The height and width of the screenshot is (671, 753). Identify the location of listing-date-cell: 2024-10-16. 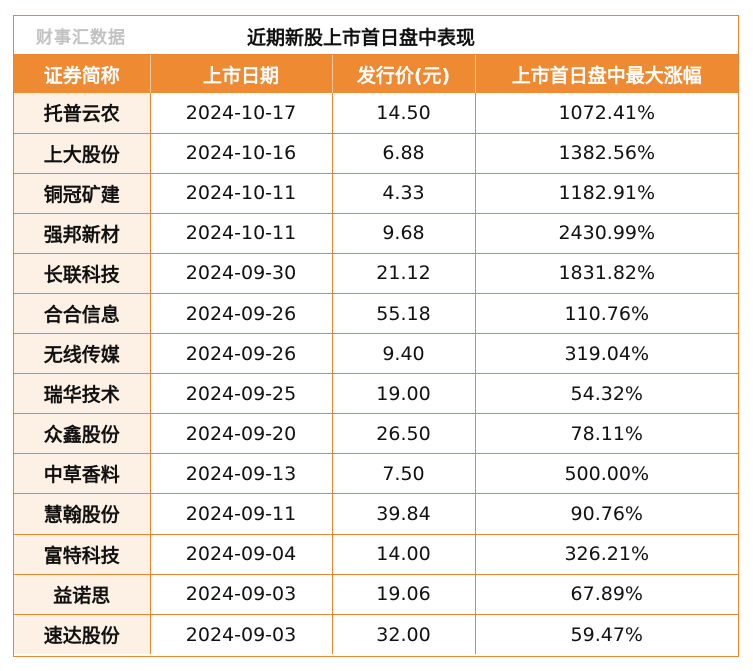
(241, 153).